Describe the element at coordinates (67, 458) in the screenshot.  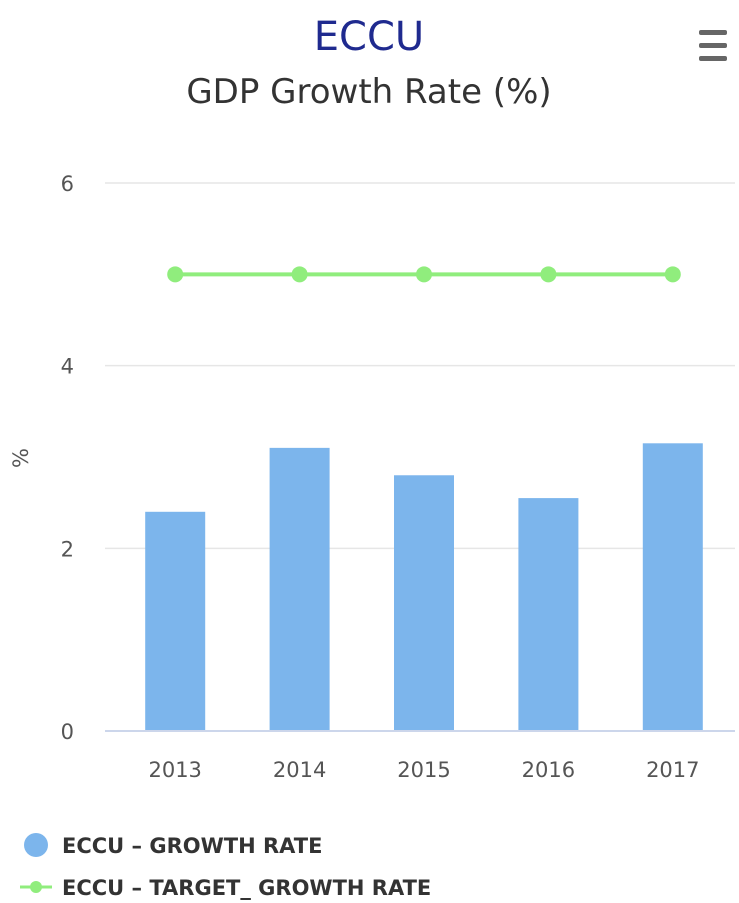
I see `y-axis-ticks: 0 2 4 6` at that location.